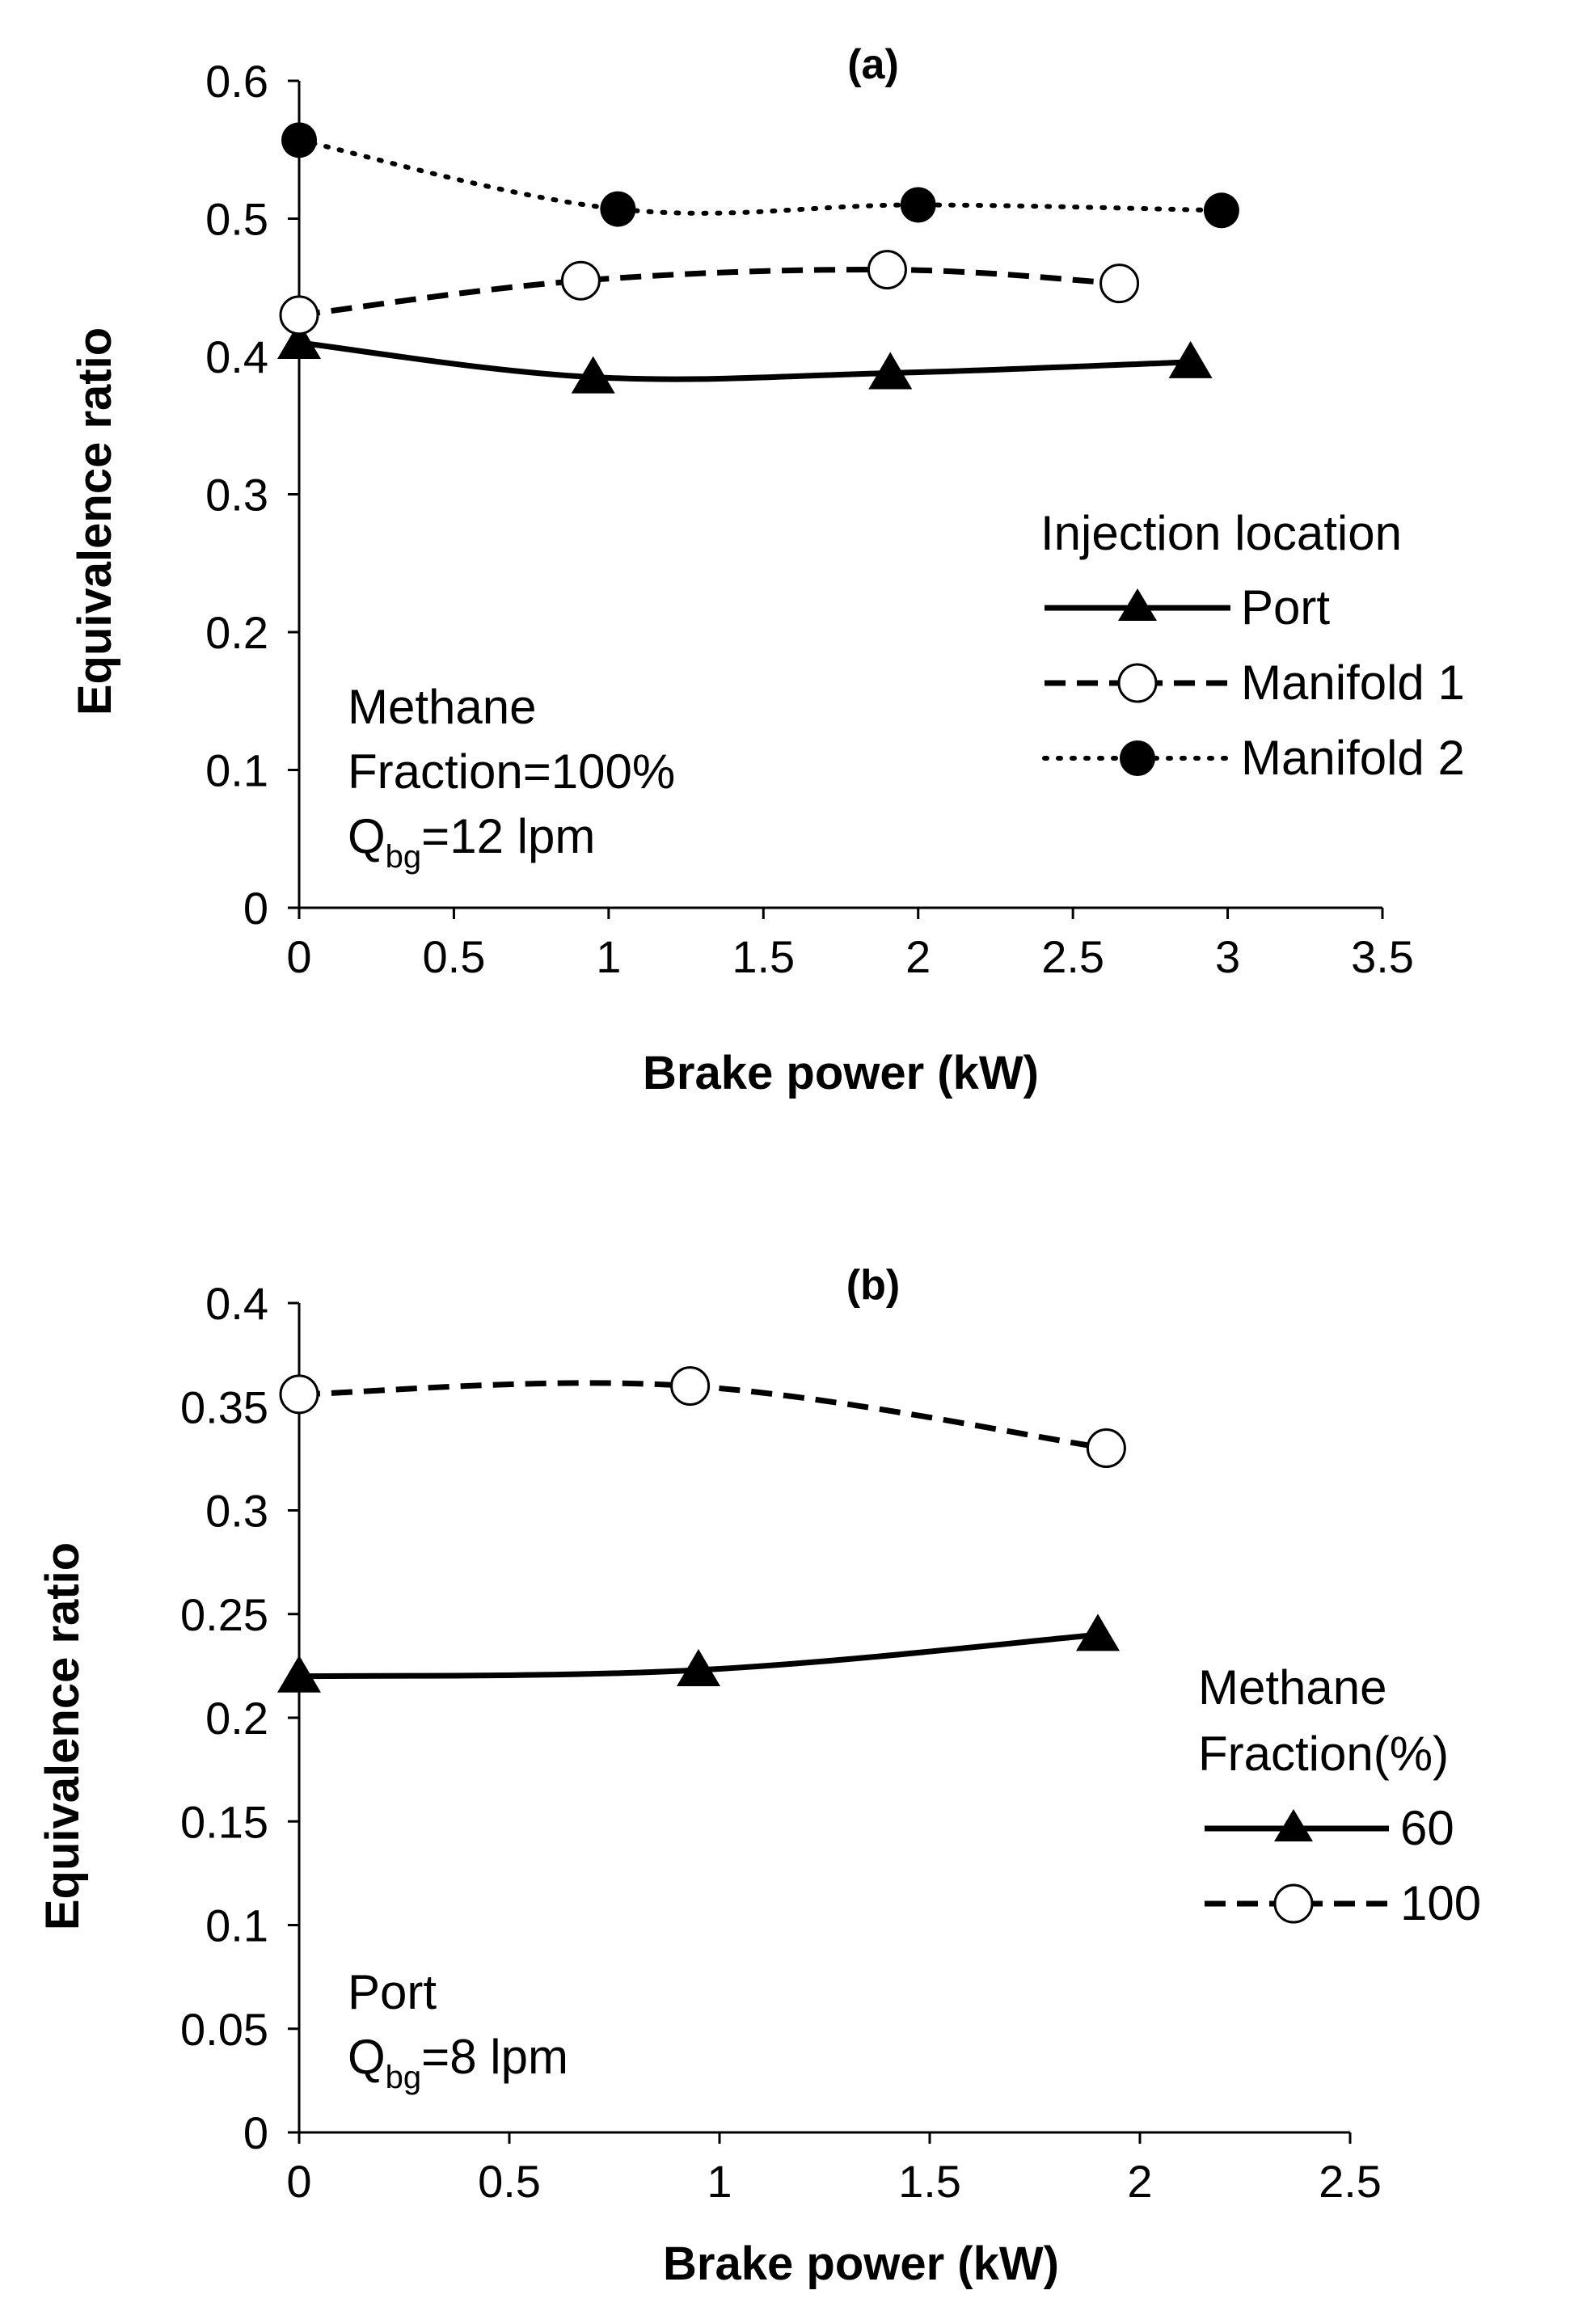  Describe the element at coordinates (511, 771) in the screenshot. I see `panel-a-annotation-line2: Fraction=100%` at that location.